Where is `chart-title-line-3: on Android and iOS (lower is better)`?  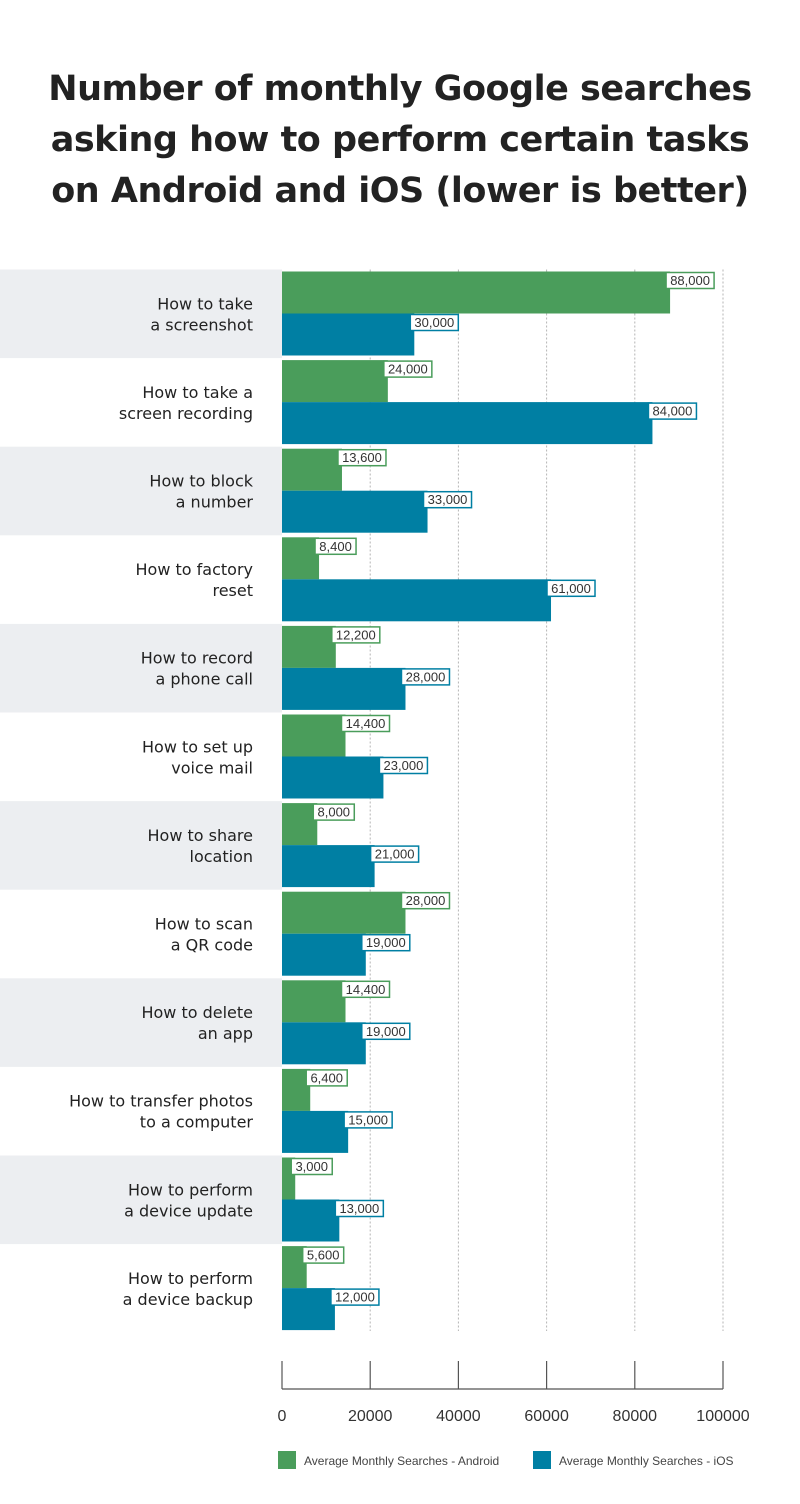 chart-title-line-3: on Android and iOS (lower is better) is located at coordinates (400, 191).